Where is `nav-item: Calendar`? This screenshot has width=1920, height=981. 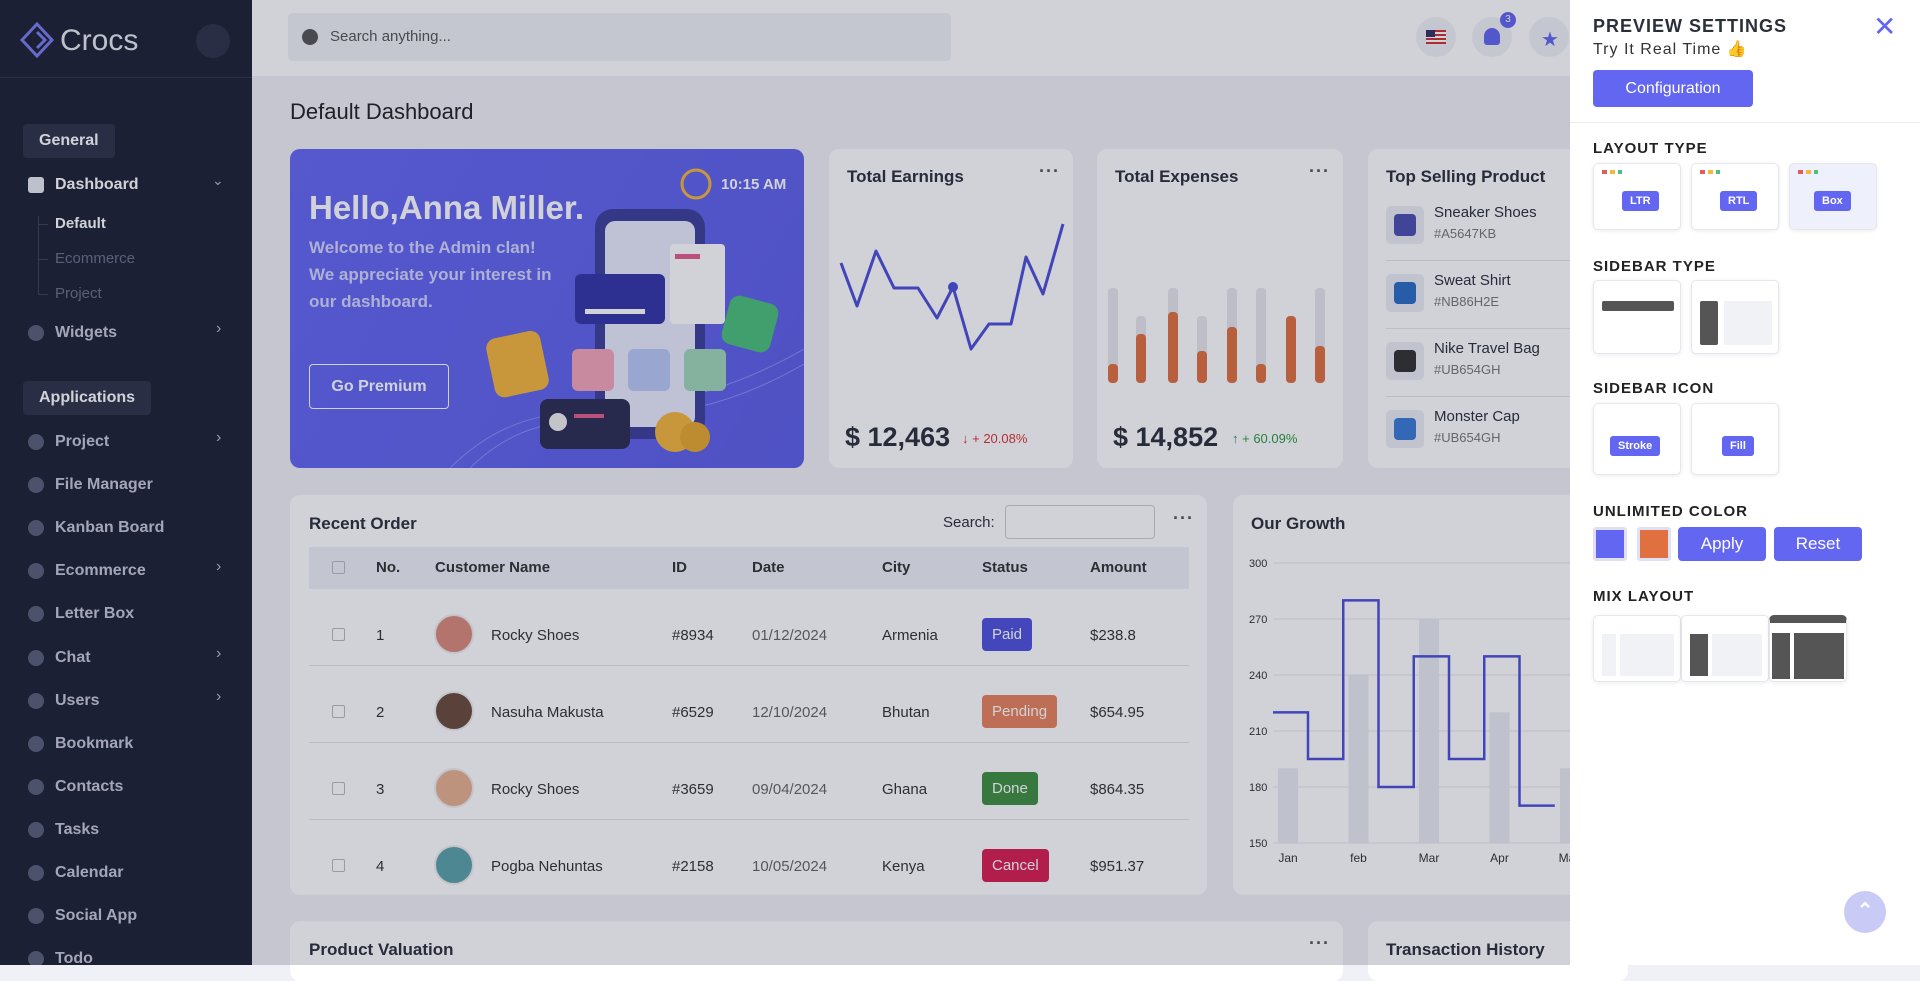
nav-item: Calendar is located at coordinates (89, 872).